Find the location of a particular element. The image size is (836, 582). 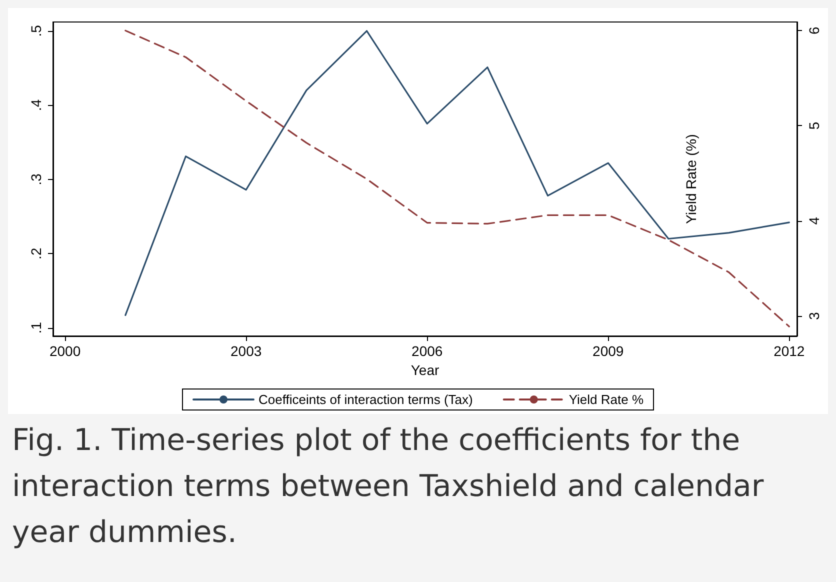

y2-axis-title: Yield Rate (%) is located at coordinates (691, 179).